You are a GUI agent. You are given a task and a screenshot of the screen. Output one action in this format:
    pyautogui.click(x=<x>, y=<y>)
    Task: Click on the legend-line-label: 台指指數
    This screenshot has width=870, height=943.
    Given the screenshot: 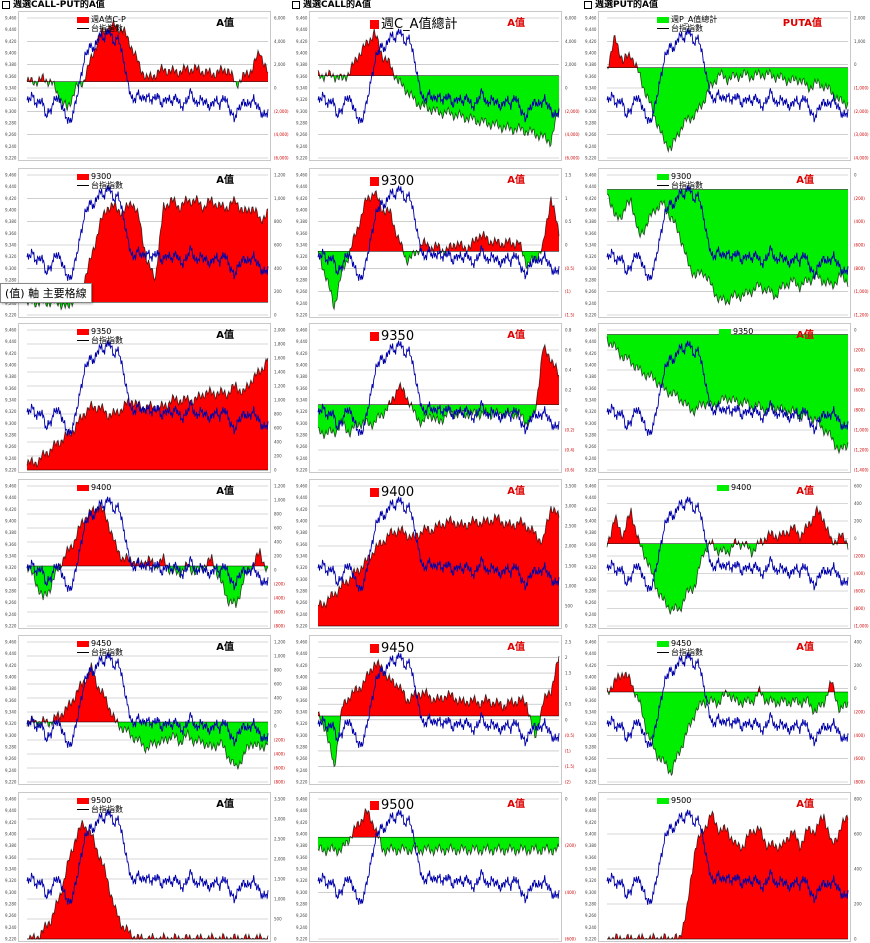 What is the action you would take?
    pyautogui.click(x=107, y=340)
    